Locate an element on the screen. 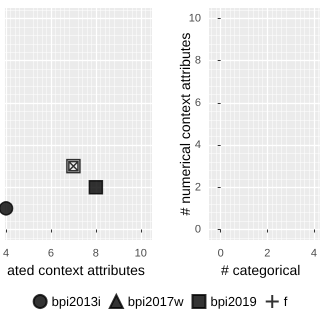 This screenshot has width=320, height=320. legend-label: f is located at coordinates (286, 301).